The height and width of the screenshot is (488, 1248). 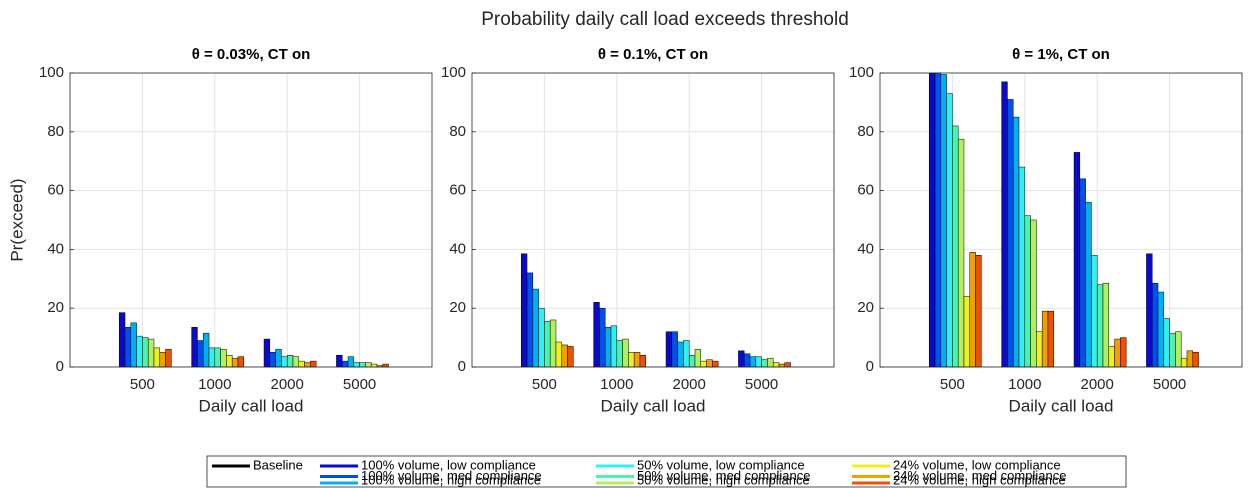 I want to click on legend-label: 50% volume, high compliance, so click(x=723, y=479).